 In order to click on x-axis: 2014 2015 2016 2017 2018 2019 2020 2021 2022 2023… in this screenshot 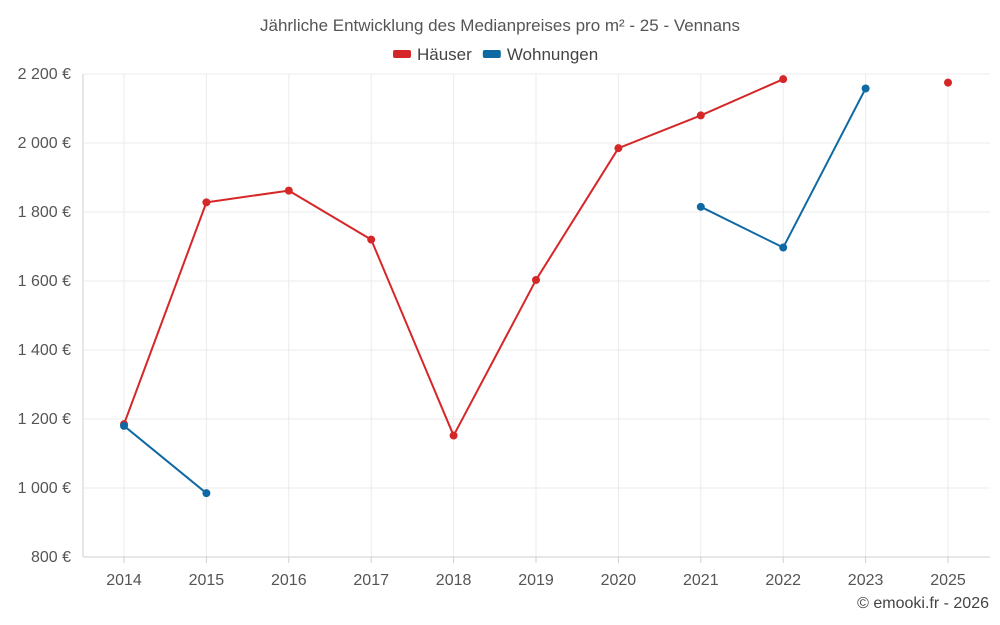, I will do `click(536, 573)`.